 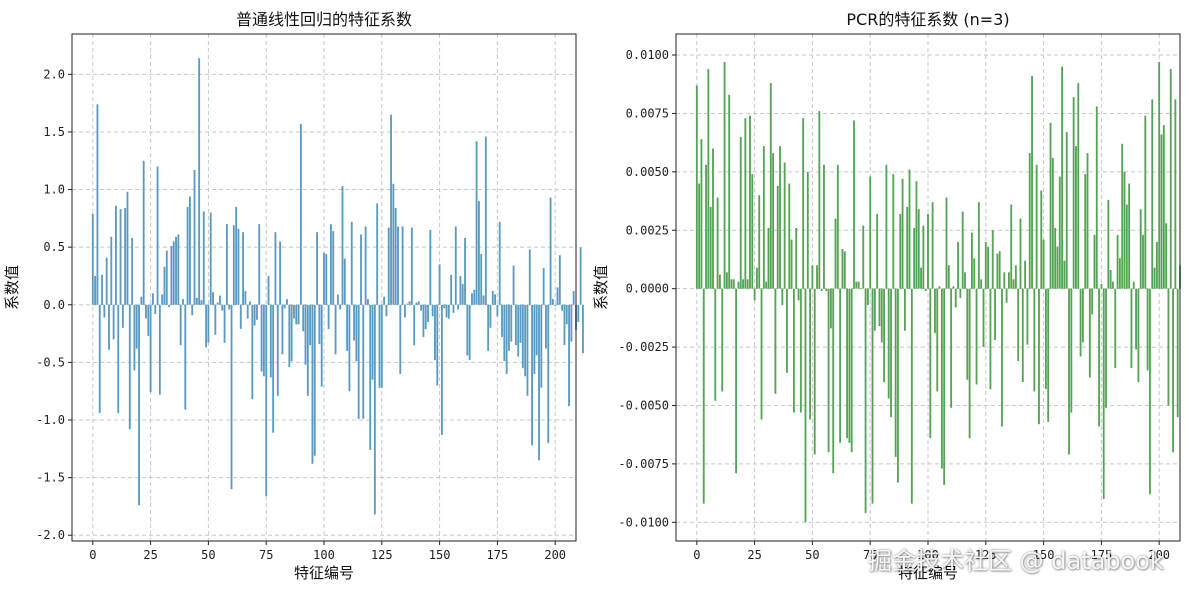 I want to click on y-tick-label: 0.0, so click(x=54, y=305).